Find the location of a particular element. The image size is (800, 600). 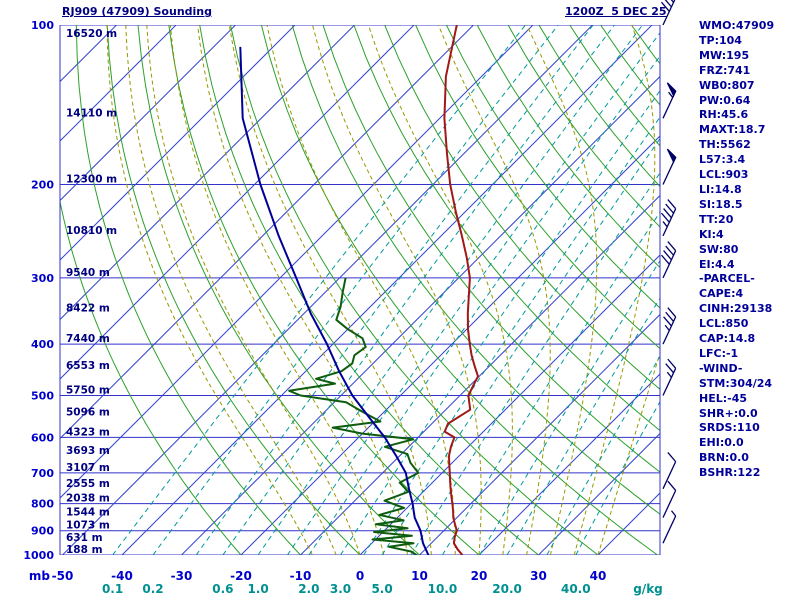

stat-line: -PARCEL- is located at coordinates (727, 279).